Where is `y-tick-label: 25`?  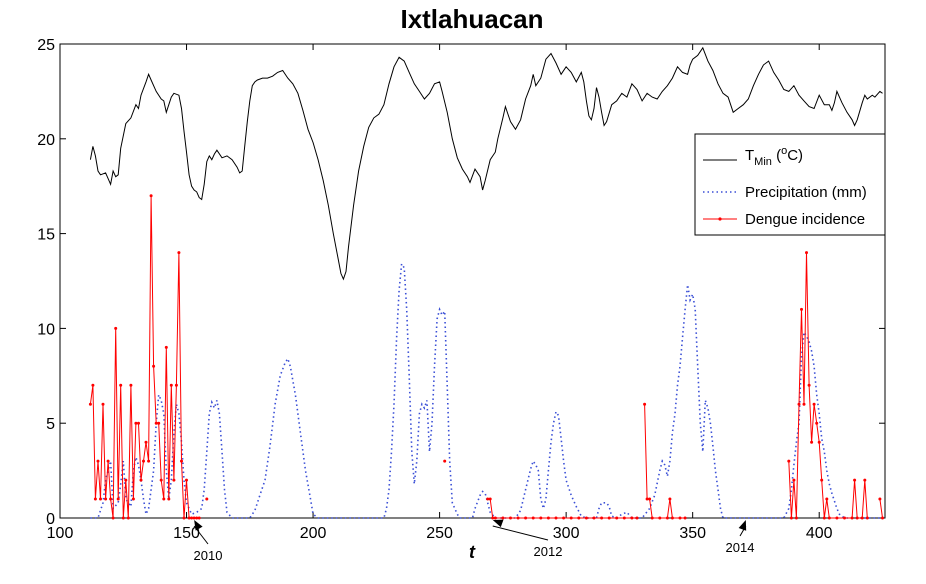 y-tick-label: 25 is located at coordinates (46, 45).